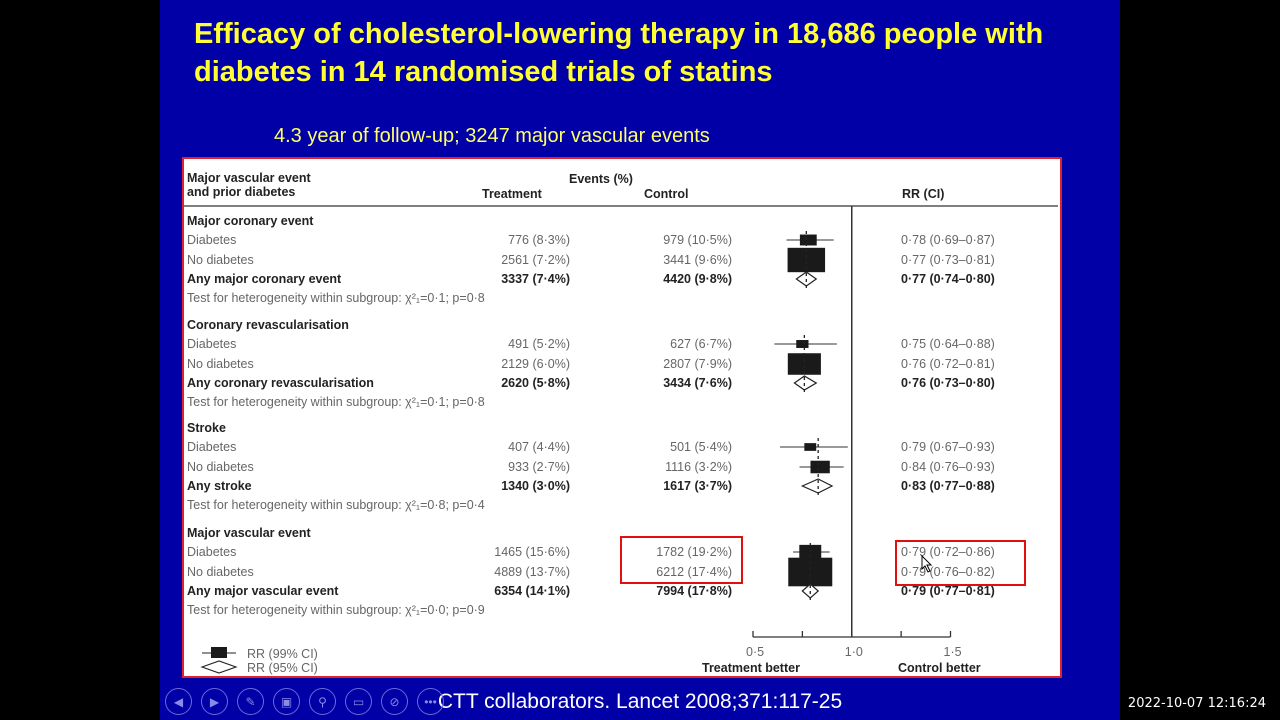 The image size is (1280, 720). What do you see at coordinates (948, 279) in the screenshot?
I see `rr-ci-text: 0·77 (0·74–0·80)` at bounding box center [948, 279].